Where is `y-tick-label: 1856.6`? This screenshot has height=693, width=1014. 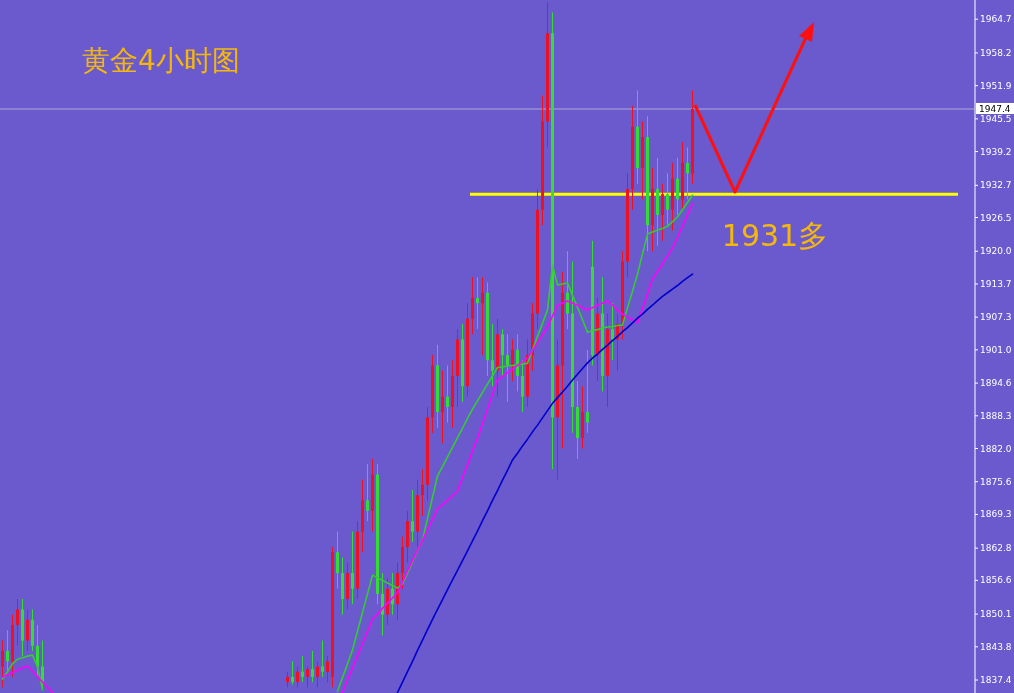
y-tick-label: 1856.6 is located at coordinates (996, 580).